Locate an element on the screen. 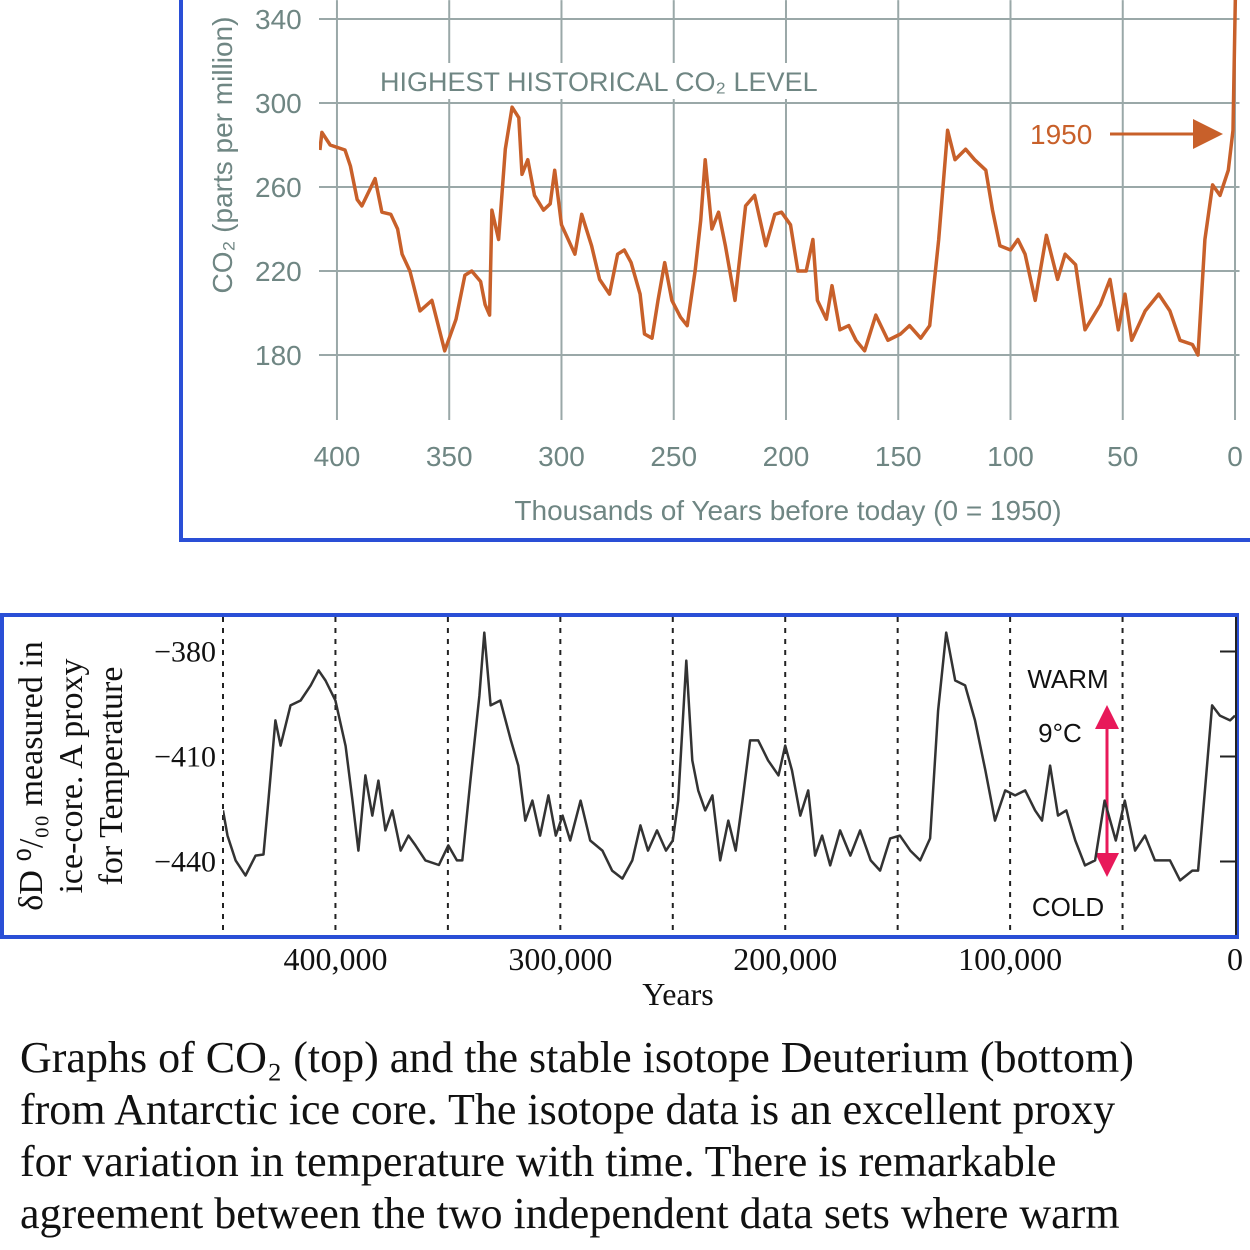  y-tick-label: 300 is located at coordinates (278, 103).